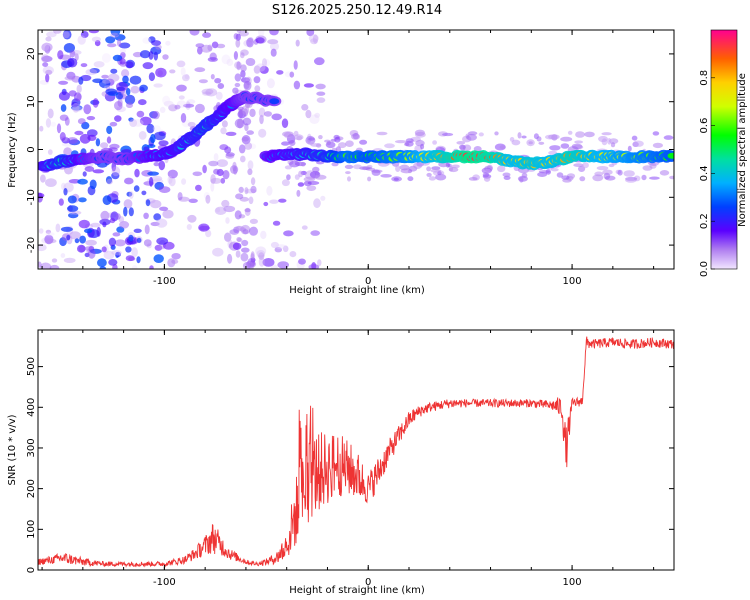 The image size is (750, 600). I want to click on colorbar-label: Normalized spectral amplitude, so click(742, 150).